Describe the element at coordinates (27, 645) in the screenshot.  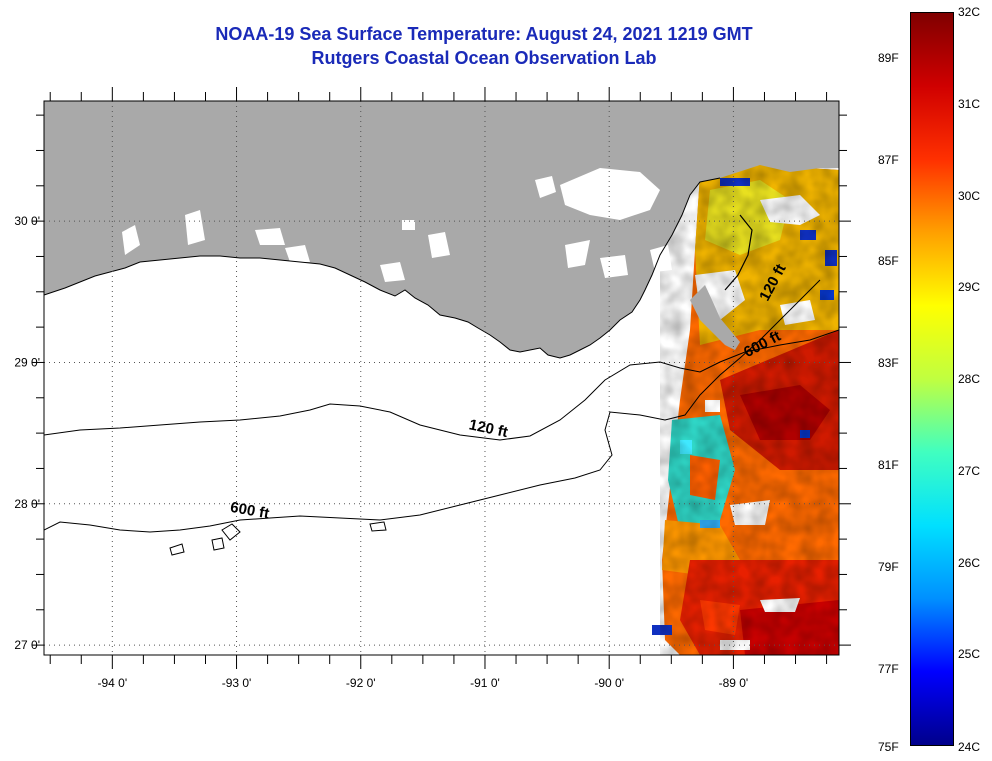
I see `lat-tick-label: 27 0'` at that location.